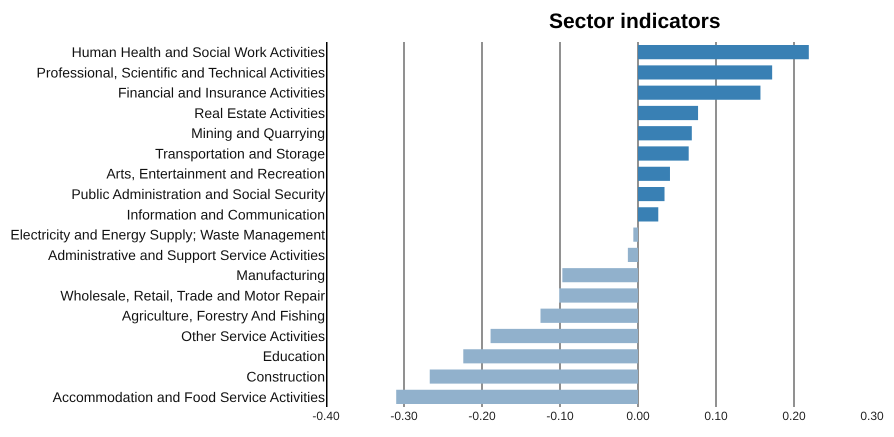  I want to click on y-tick-label: Real Estate Activities, so click(259, 112).